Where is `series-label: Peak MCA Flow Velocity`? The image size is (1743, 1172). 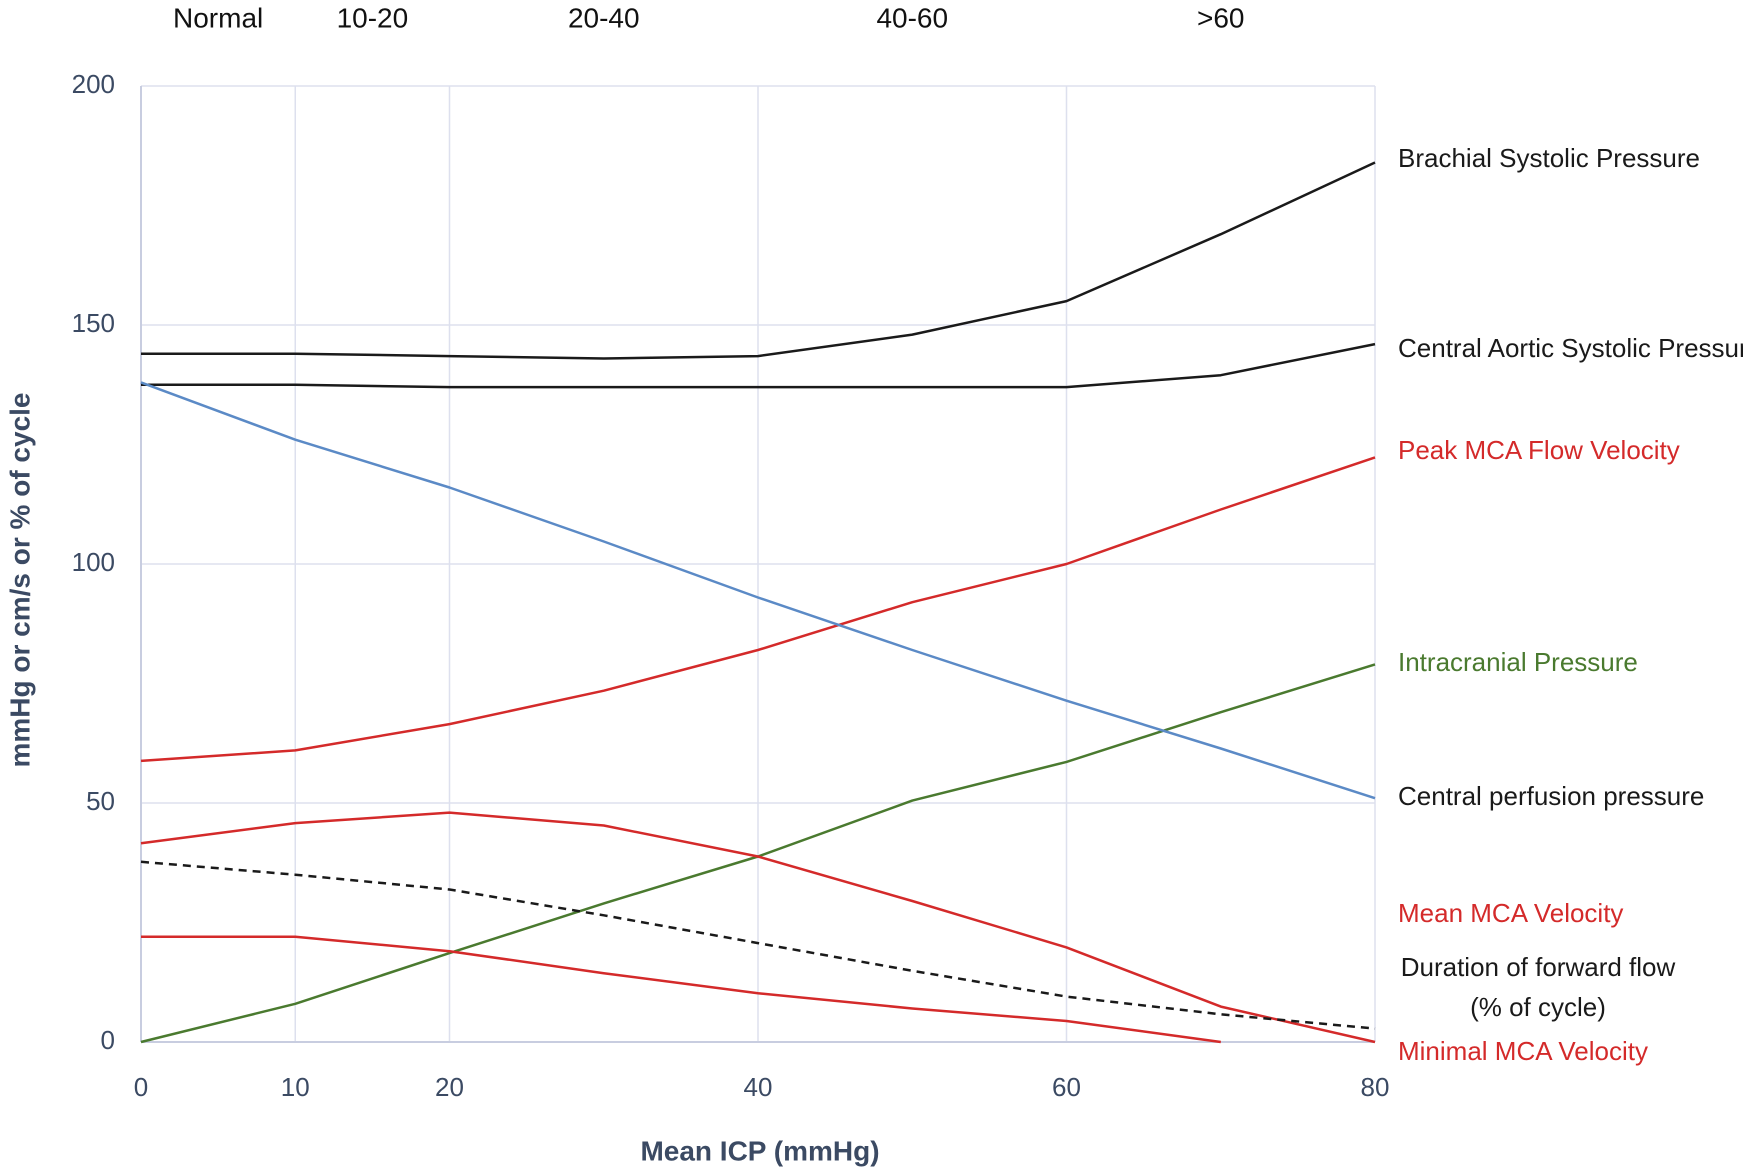 series-label: Peak MCA Flow Velocity is located at coordinates (1539, 450).